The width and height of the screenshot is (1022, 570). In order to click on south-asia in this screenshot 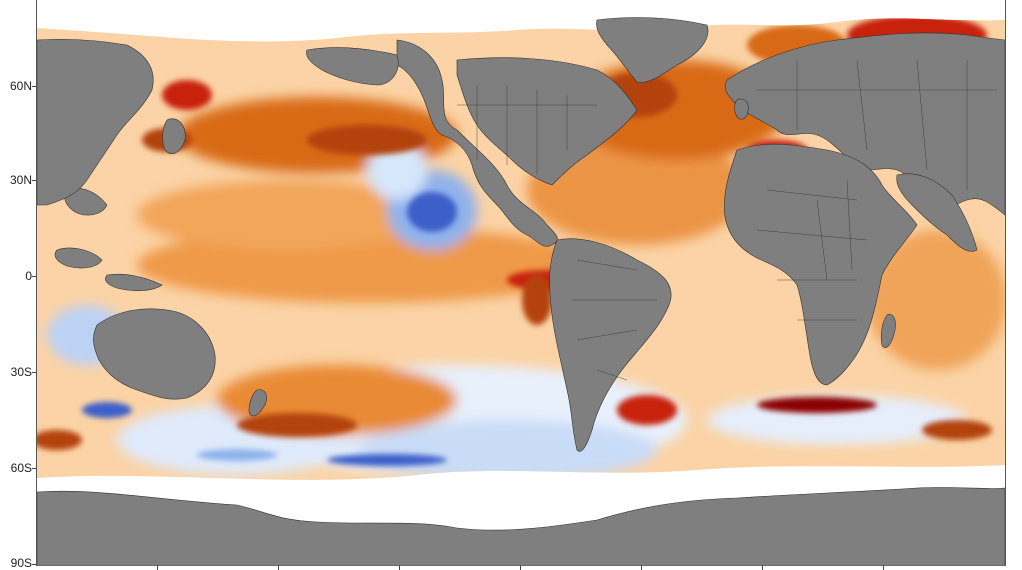, I will do `click(937, 212)`.